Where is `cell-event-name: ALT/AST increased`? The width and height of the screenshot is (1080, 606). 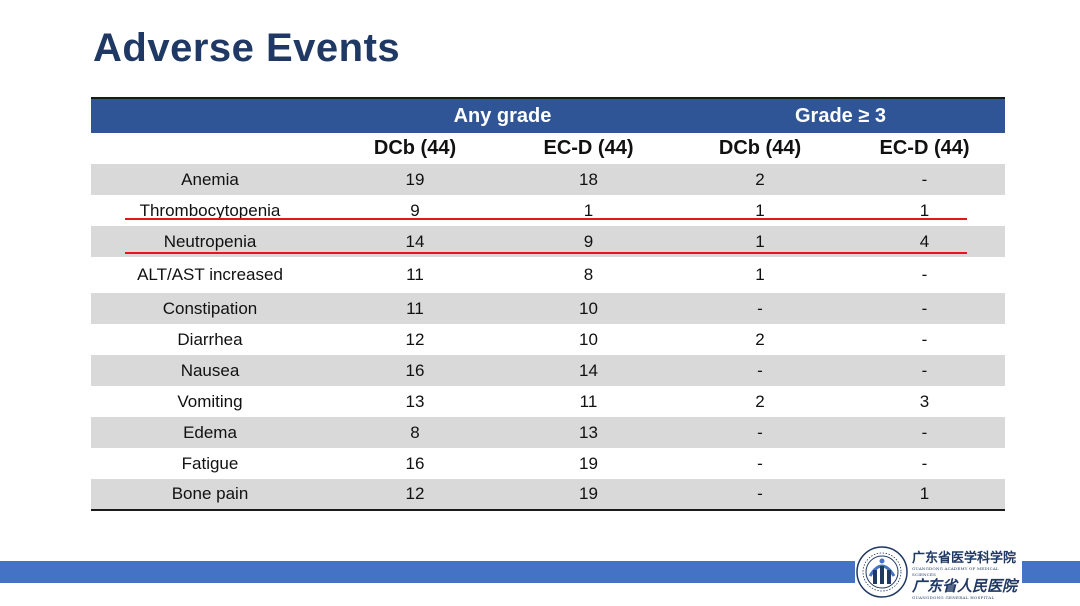 cell-event-name: ALT/AST increased is located at coordinates (210, 274).